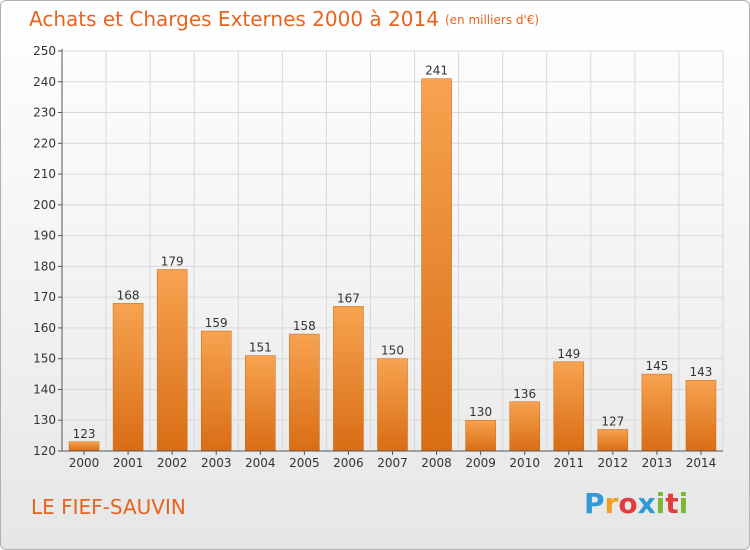  Describe the element at coordinates (44, 143) in the screenshot. I see `y-tick-label: 220` at that location.